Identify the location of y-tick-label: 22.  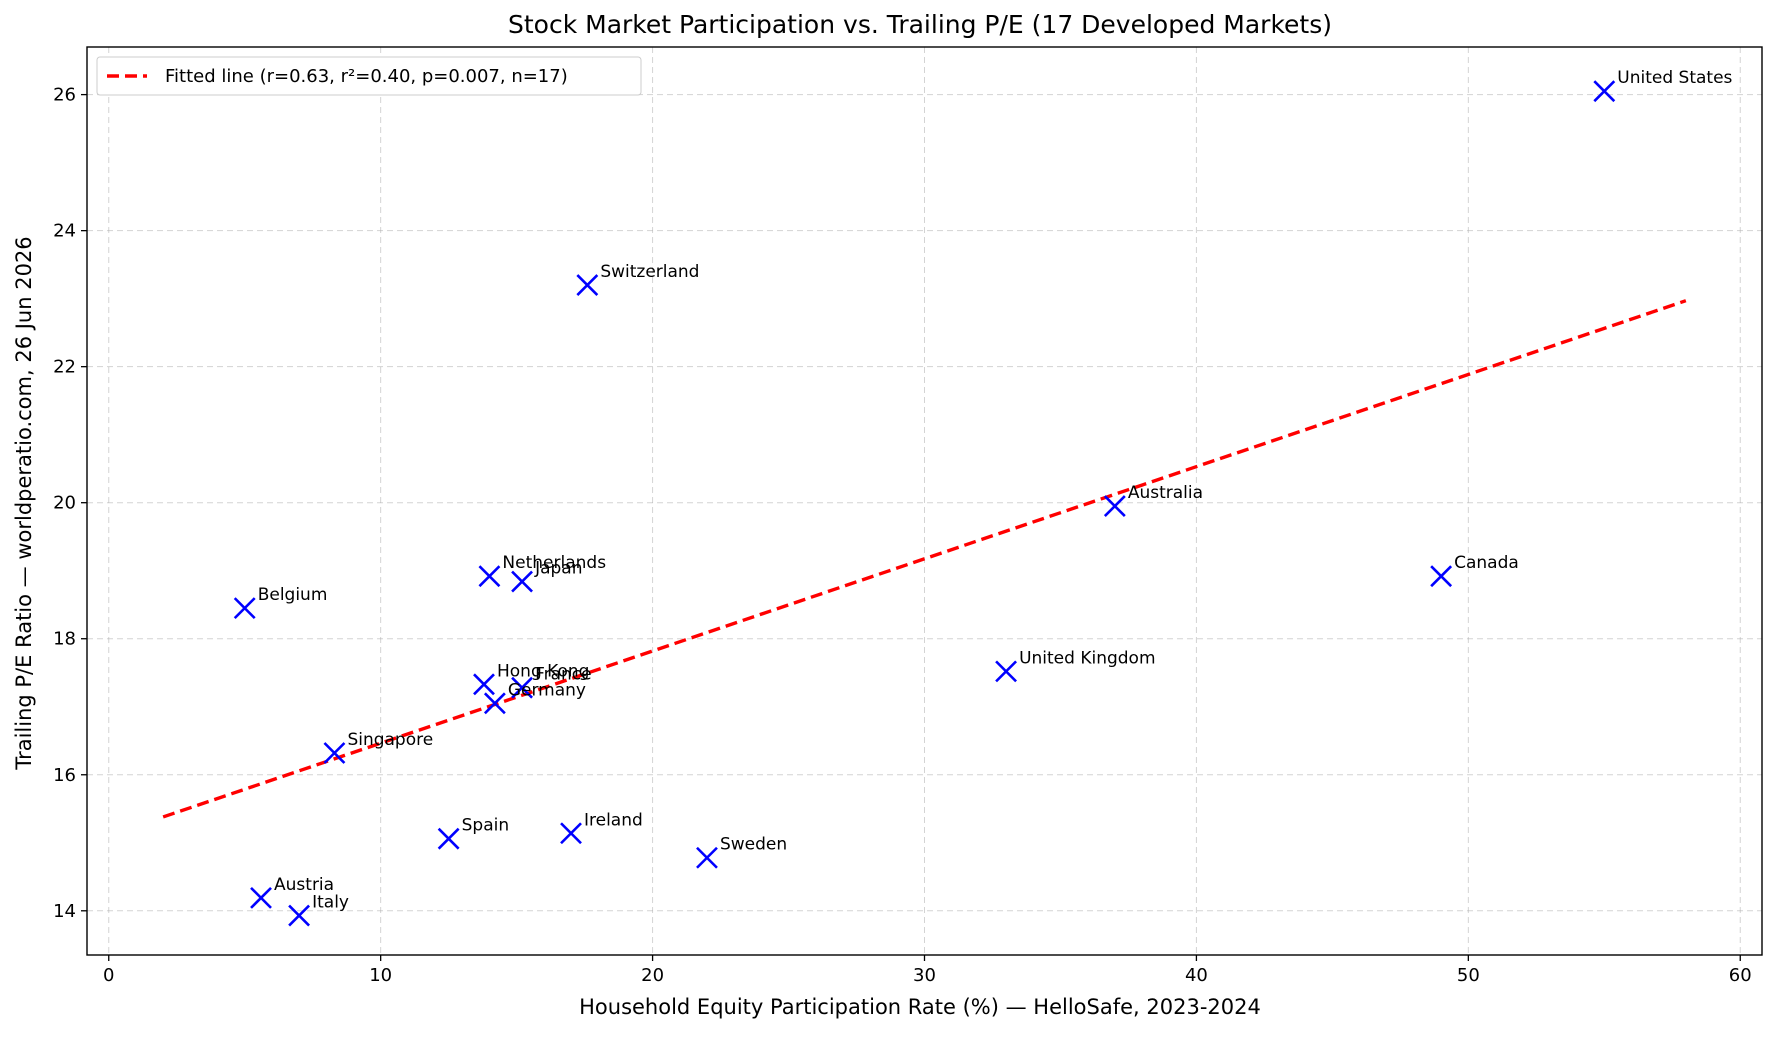
(64, 367).